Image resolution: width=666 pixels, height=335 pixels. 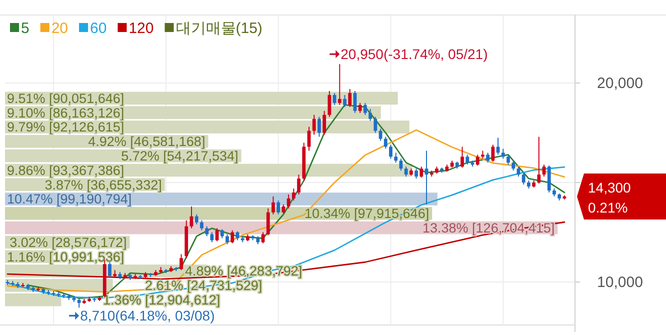 What do you see at coordinates (25, 28) in the screenshot?
I see `legend-label: 5` at bounding box center [25, 28].